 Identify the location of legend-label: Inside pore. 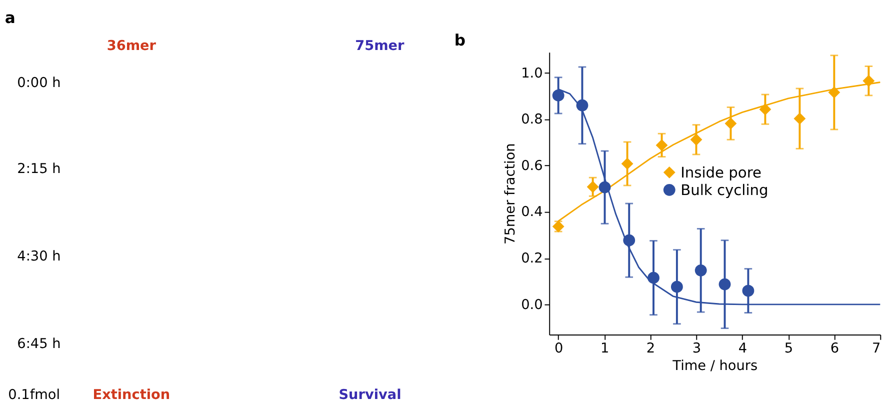
(721, 173).